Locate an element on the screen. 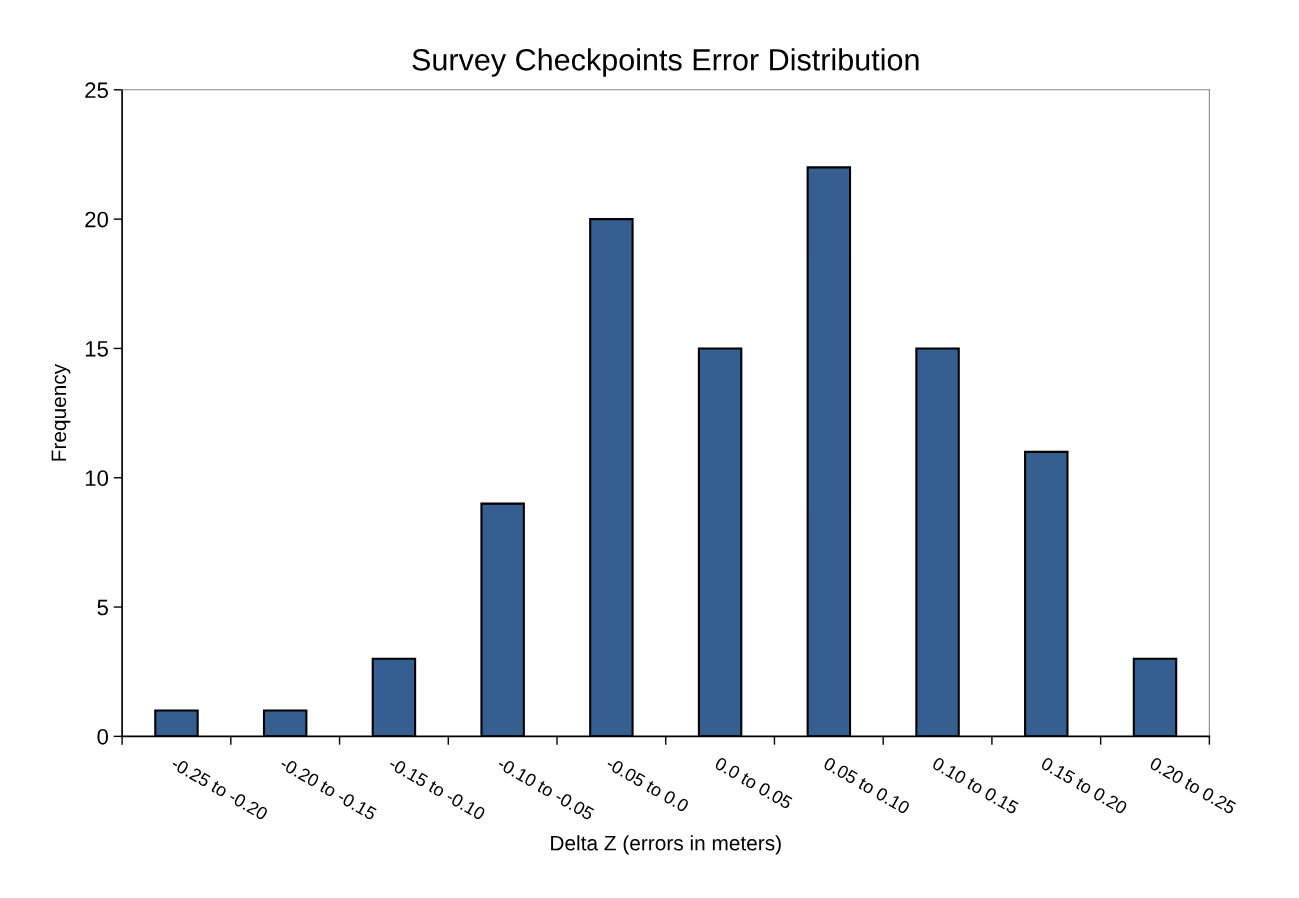 The height and width of the screenshot is (898, 1299). x-tick-label: -0.20 to -0.15 is located at coordinates (328, 788).